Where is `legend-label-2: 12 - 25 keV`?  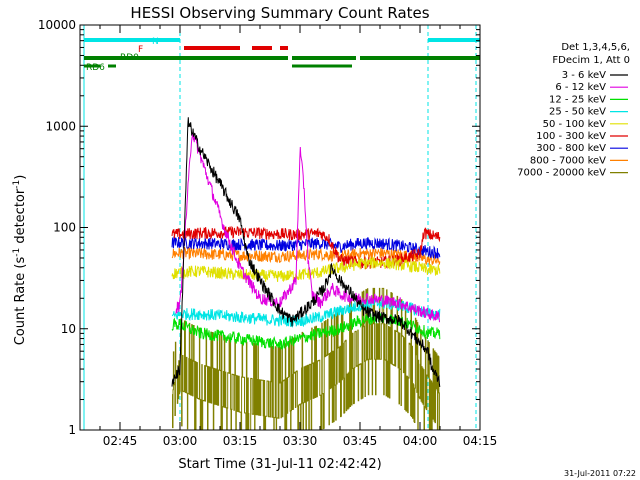 legend-label-2: 12 - 25 keV is located at coordinates (577, 99).